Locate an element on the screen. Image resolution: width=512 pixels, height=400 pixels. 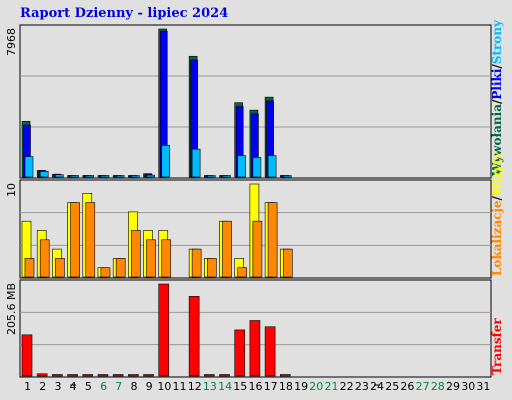
legend-entry: Strony is located at coordinates (497, 41).